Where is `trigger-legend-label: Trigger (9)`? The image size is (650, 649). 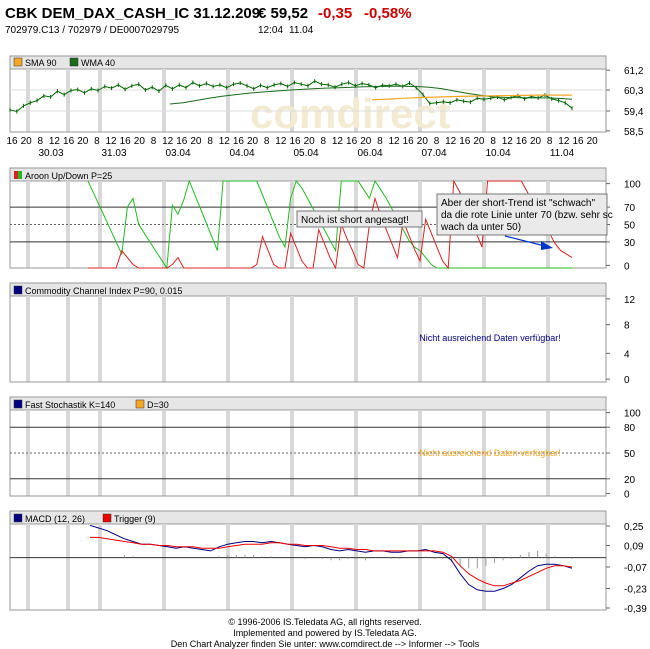
trigger-legend-label: Trigger (9) is located at coordinates (135, 519).